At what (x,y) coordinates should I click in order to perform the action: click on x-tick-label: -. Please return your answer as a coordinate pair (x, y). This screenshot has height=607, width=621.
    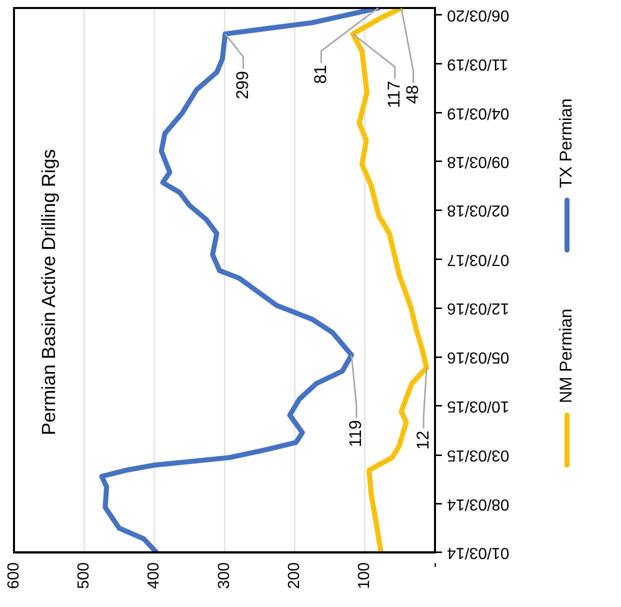
    Looking at the image, I should click on (435, 565).